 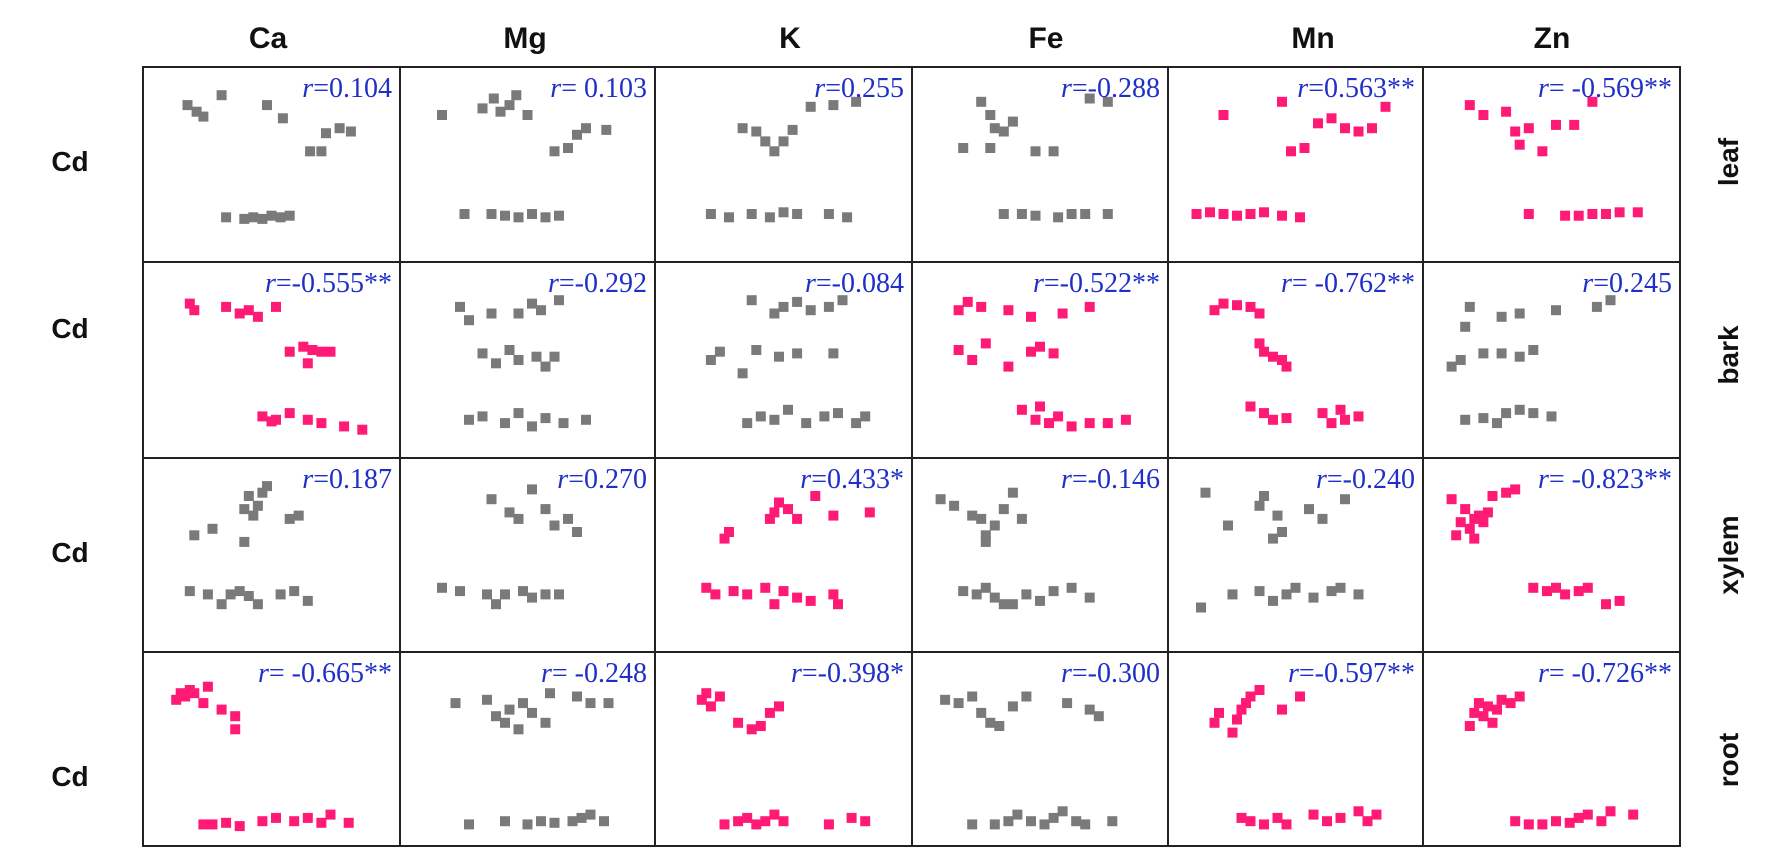 I want to click on cell-cd-xylem-zn: r= -0.823**, so click(x=1551, y=555).